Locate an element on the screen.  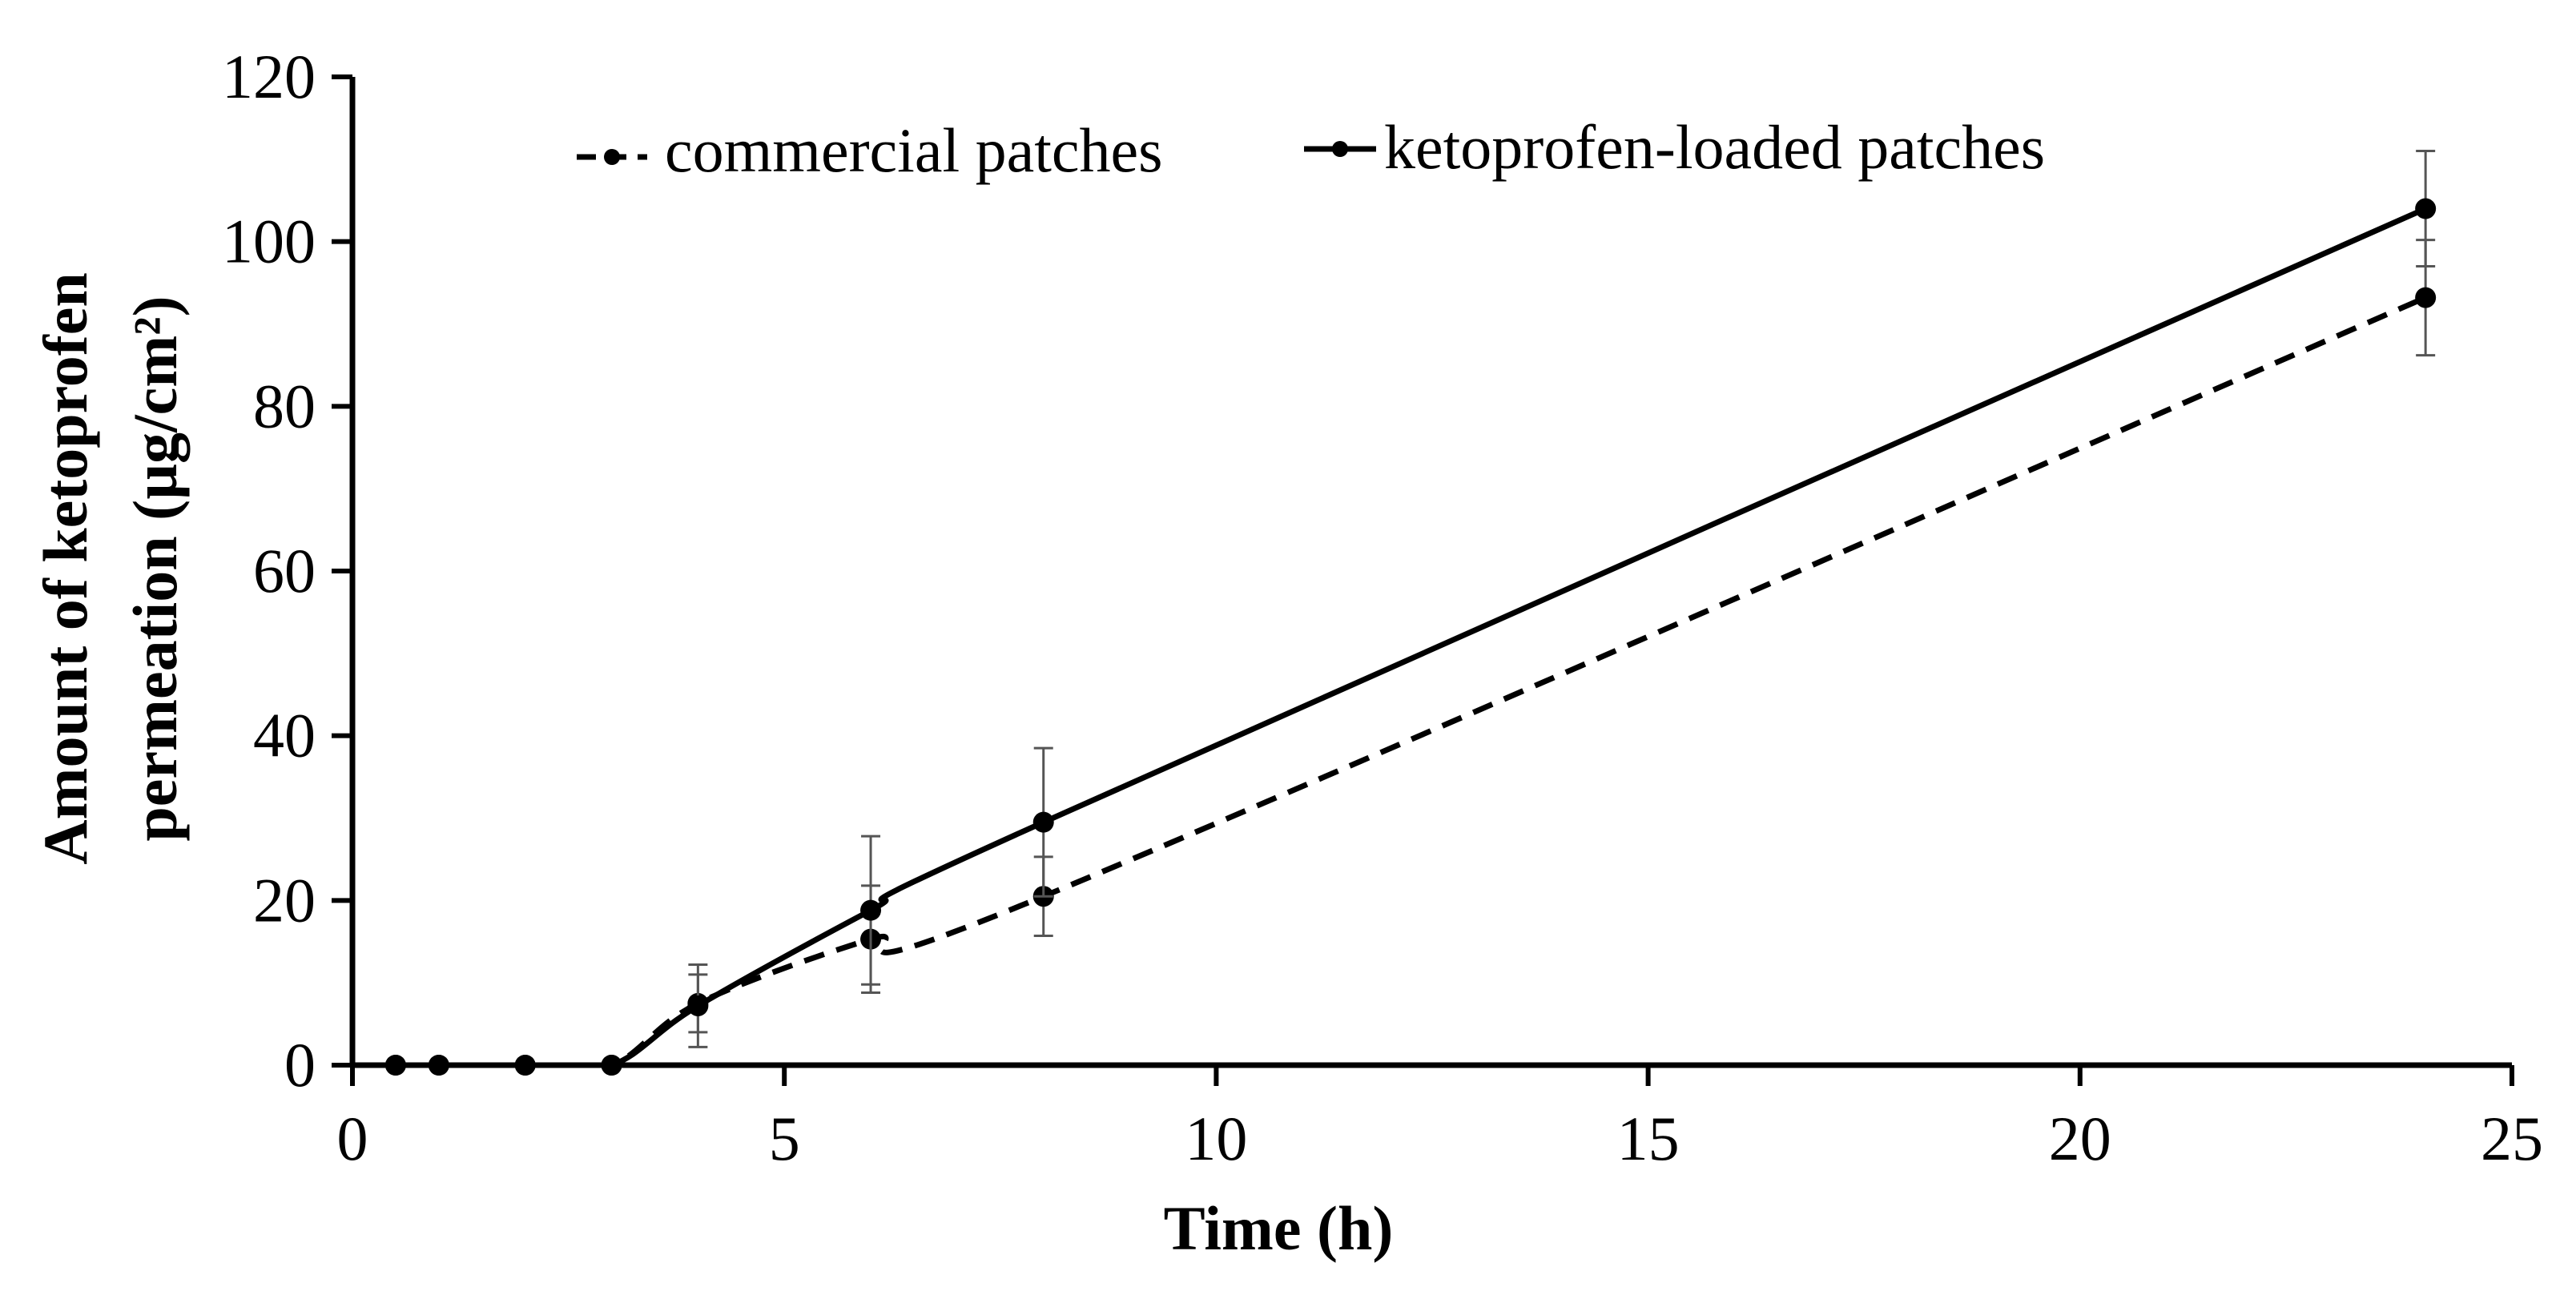
legend-item-commercial: commercial patches is located at coordinates (870, 150).